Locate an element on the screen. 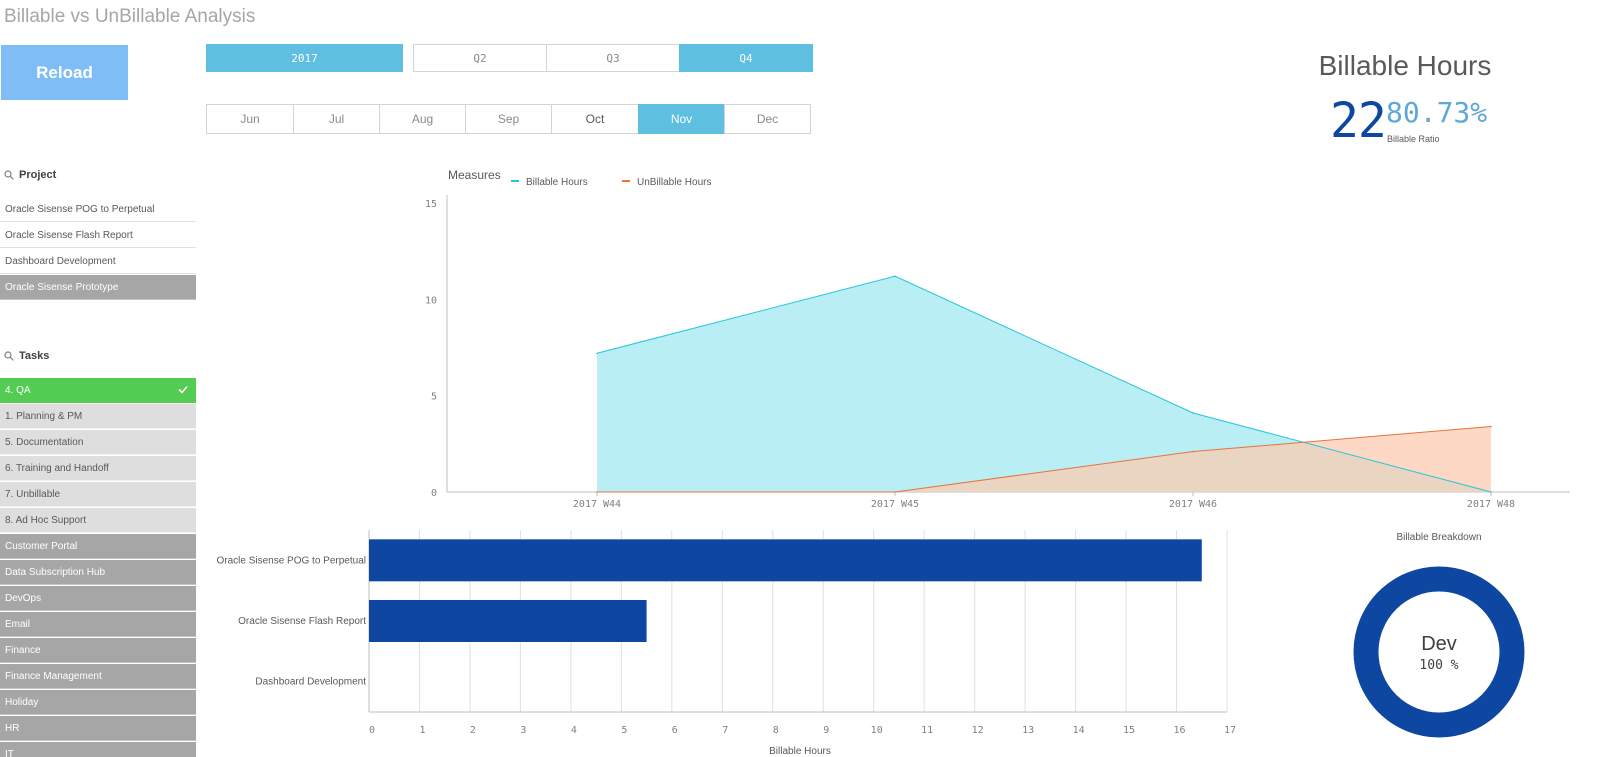 The image size is (1600, 757). task-item: HR is located at coordinates (98, 728).